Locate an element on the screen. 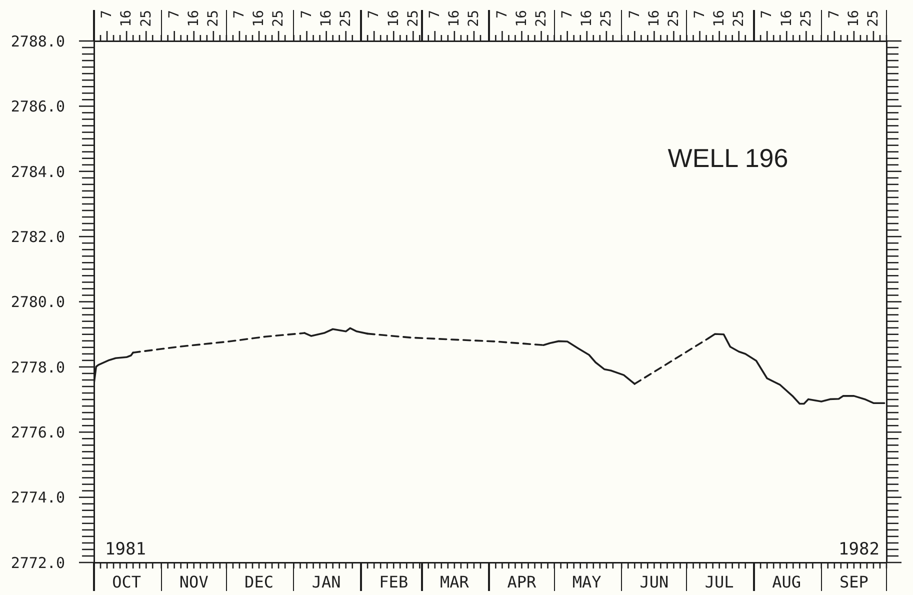 This screenshot has height=595, width=913. y-tick-label: 2782.0 is located at coordinates (37, 237).